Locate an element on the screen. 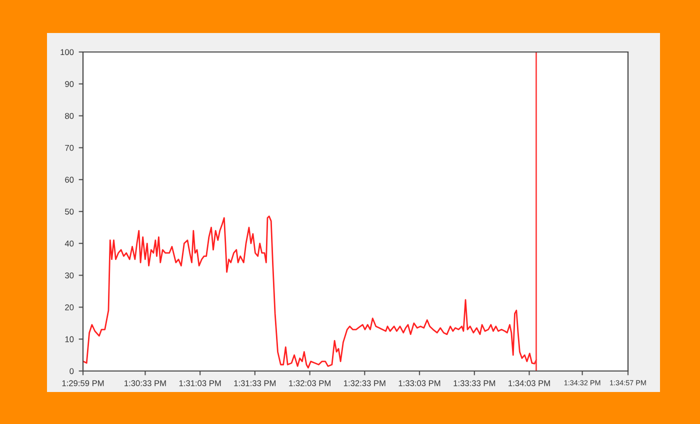 The height and width of the screenshot is (424, 700). x-tick-label: 1:30:33 PM is located at coordinates (145, 383).